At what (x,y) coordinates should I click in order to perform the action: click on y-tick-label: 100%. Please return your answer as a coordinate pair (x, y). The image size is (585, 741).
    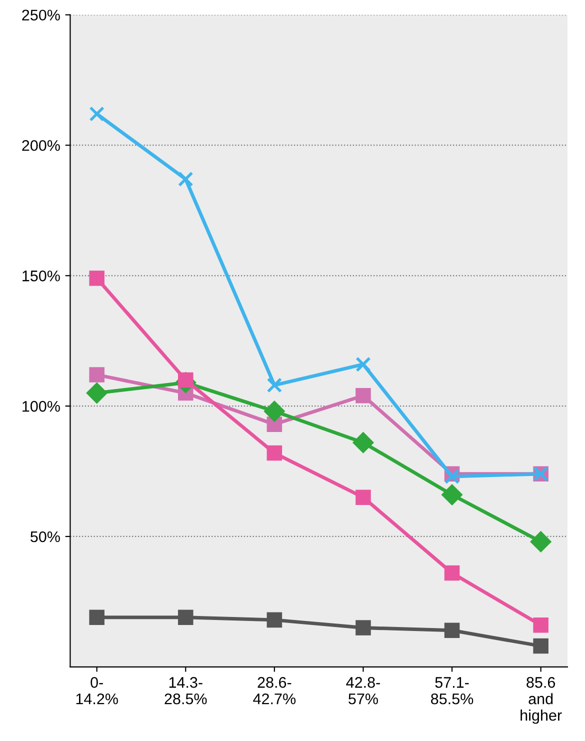
    Looking at the image, I should click on (41, 406).